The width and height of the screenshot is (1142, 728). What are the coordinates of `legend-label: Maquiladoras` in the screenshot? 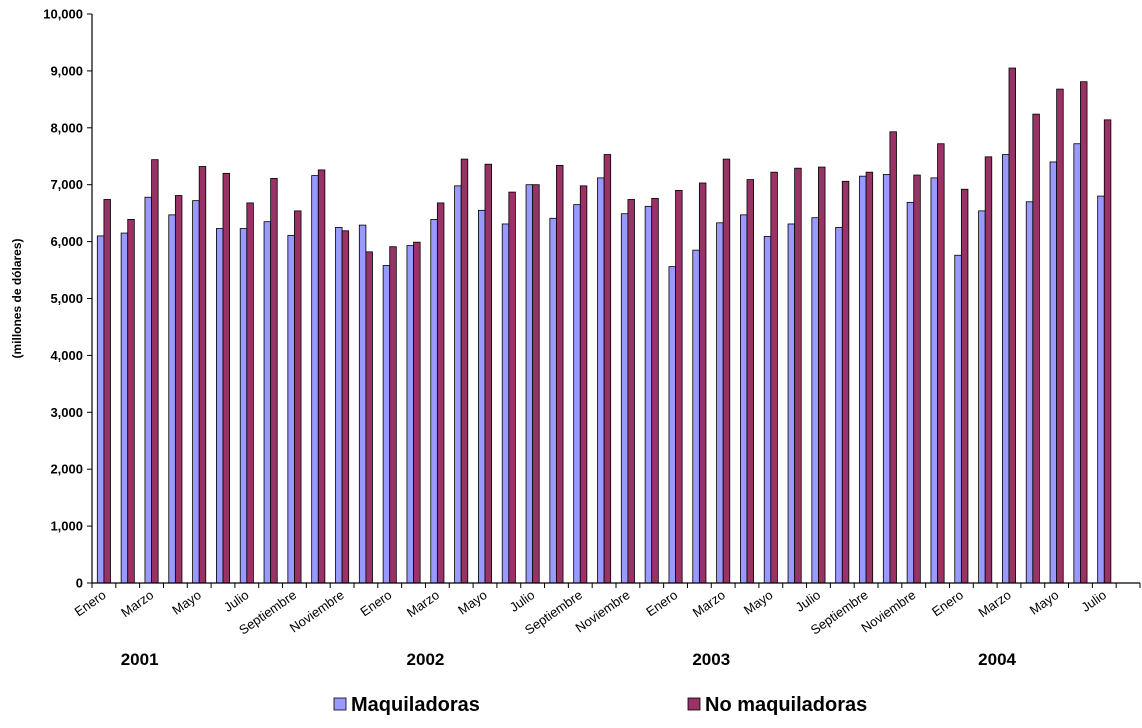 It's located at (415, 705).